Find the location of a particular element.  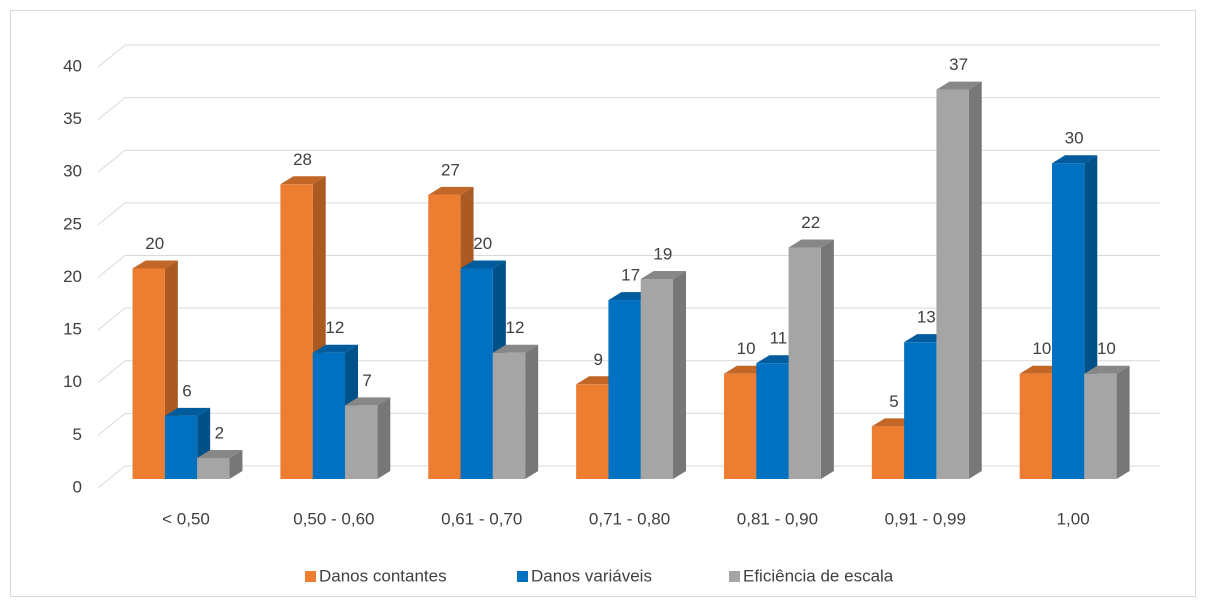

data-label: 7 is located at coordinates (366, 380).